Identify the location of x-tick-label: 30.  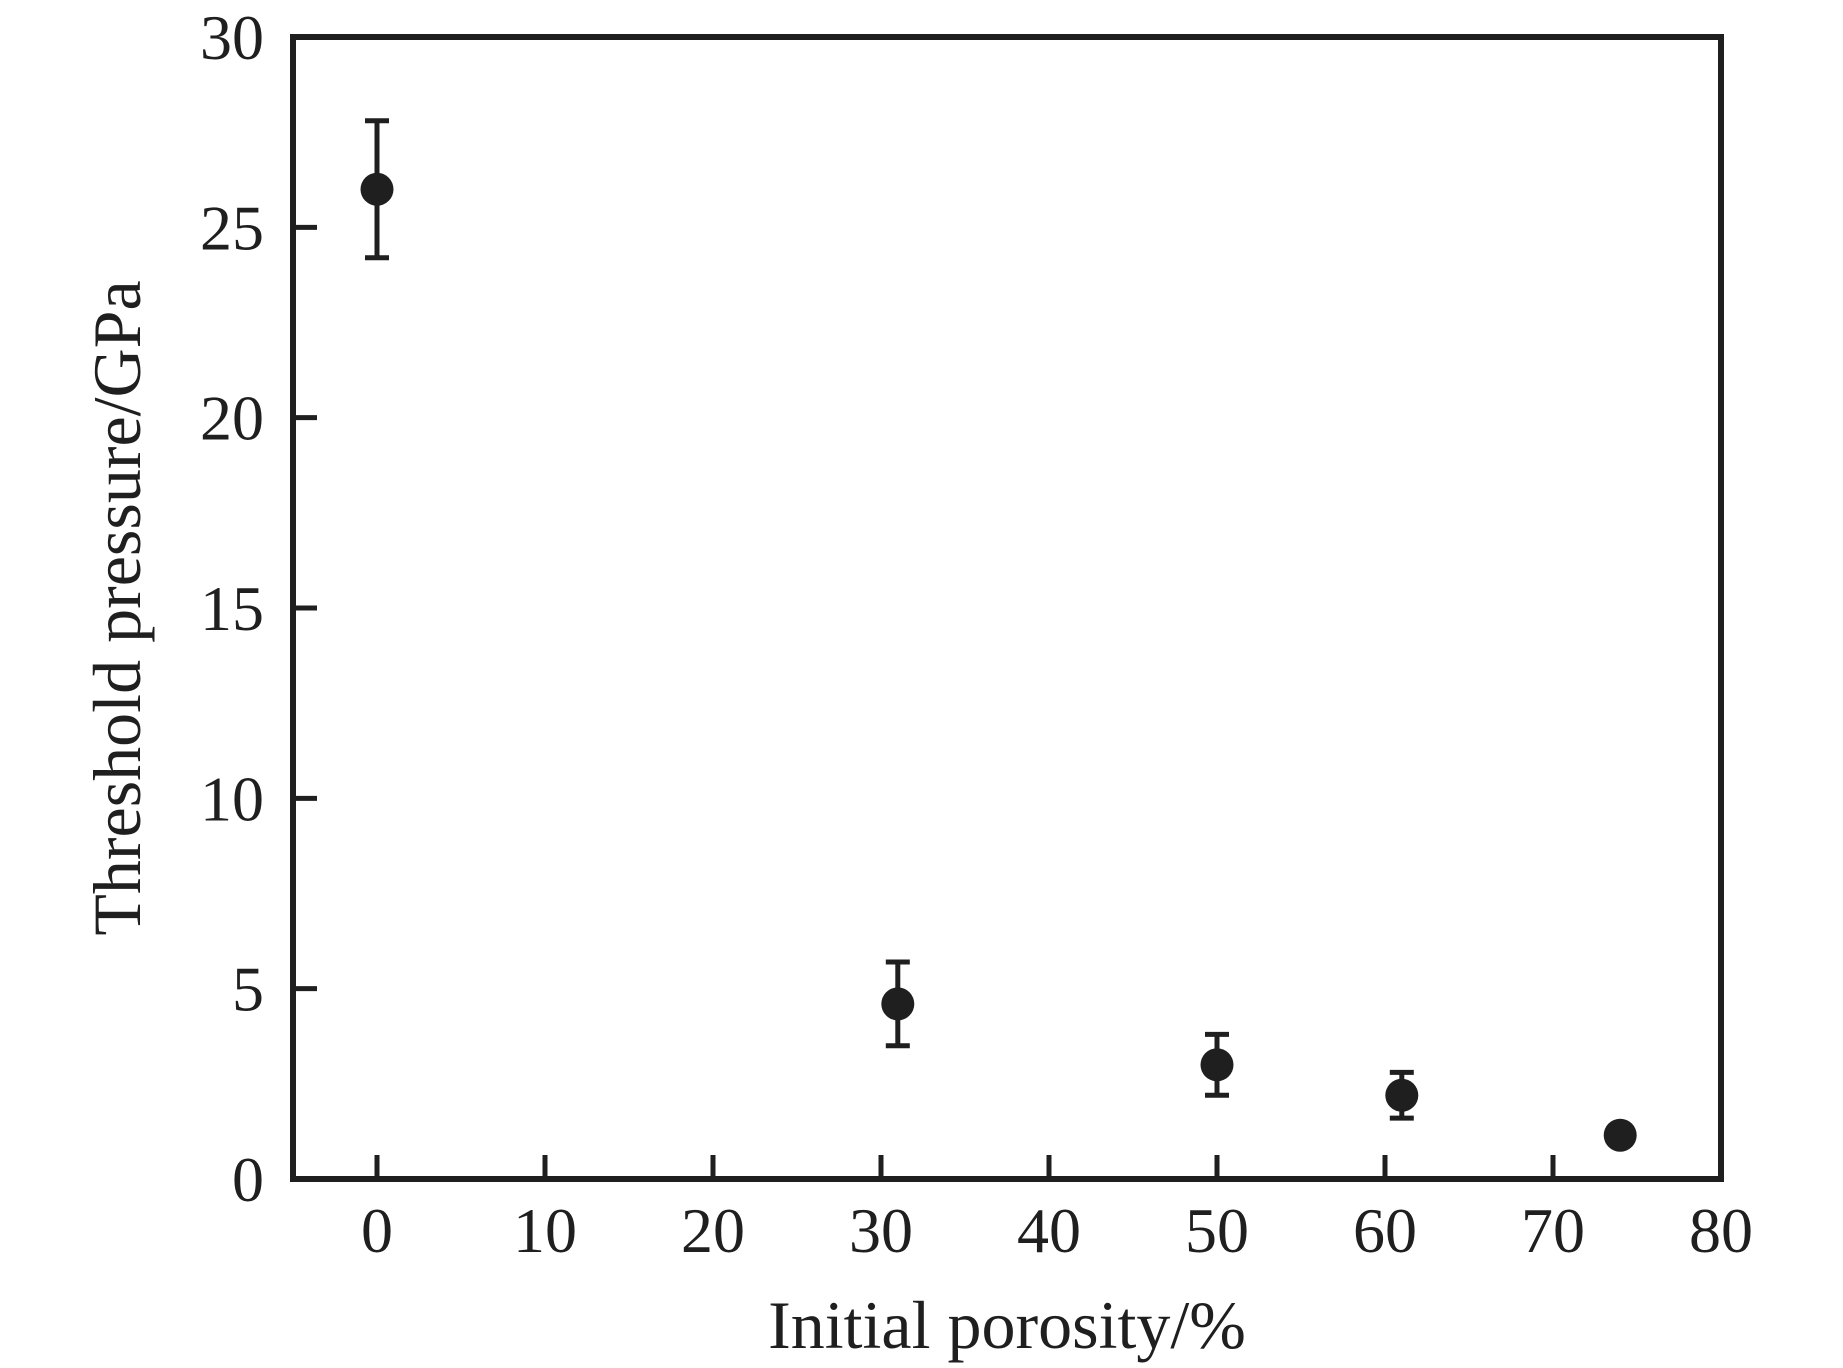
(881, 1230).